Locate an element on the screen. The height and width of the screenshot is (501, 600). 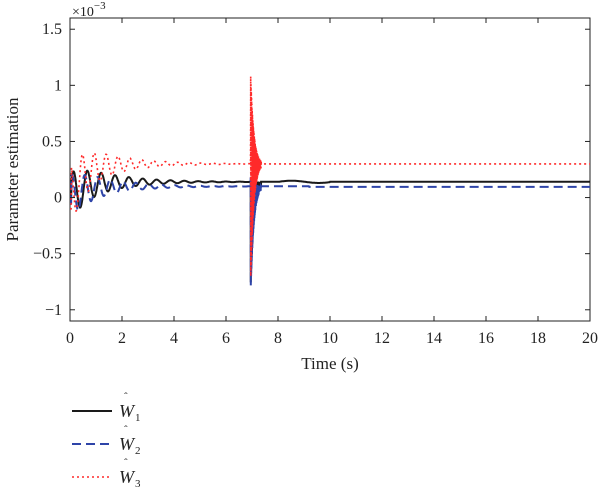
y-axis-exponent: ×10⁻³ is located at coordinates (89, 10).